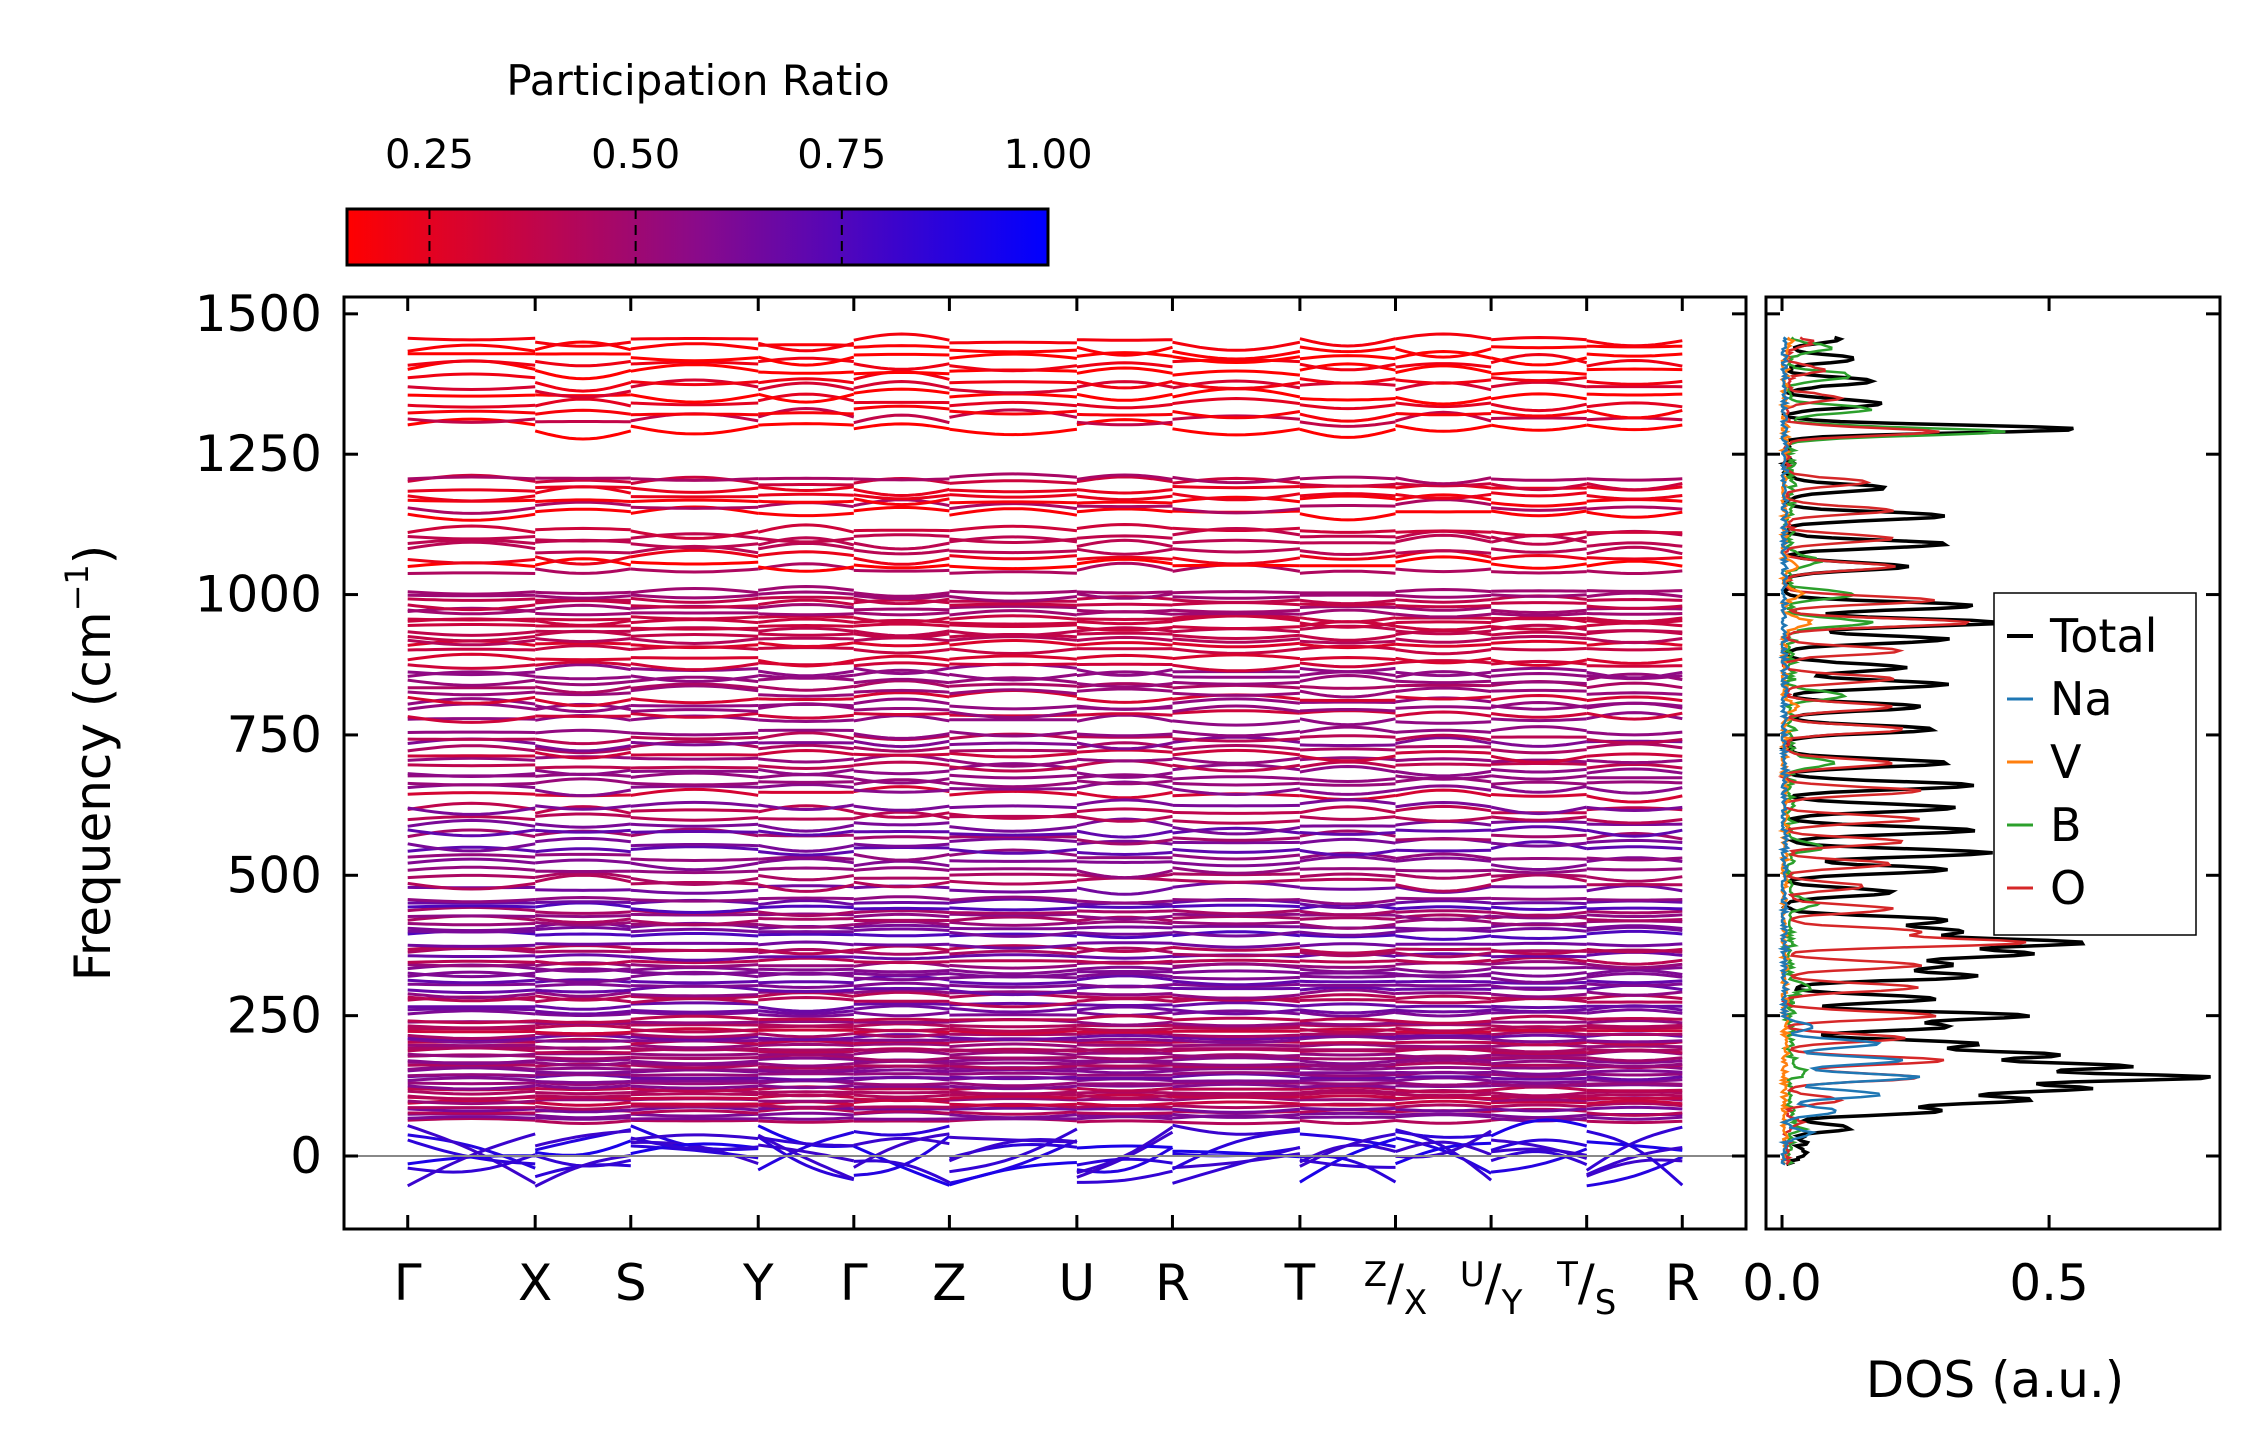 The image size is (2259, 1455). I want to click on y-tick-label: 0, so click(306, 1156).